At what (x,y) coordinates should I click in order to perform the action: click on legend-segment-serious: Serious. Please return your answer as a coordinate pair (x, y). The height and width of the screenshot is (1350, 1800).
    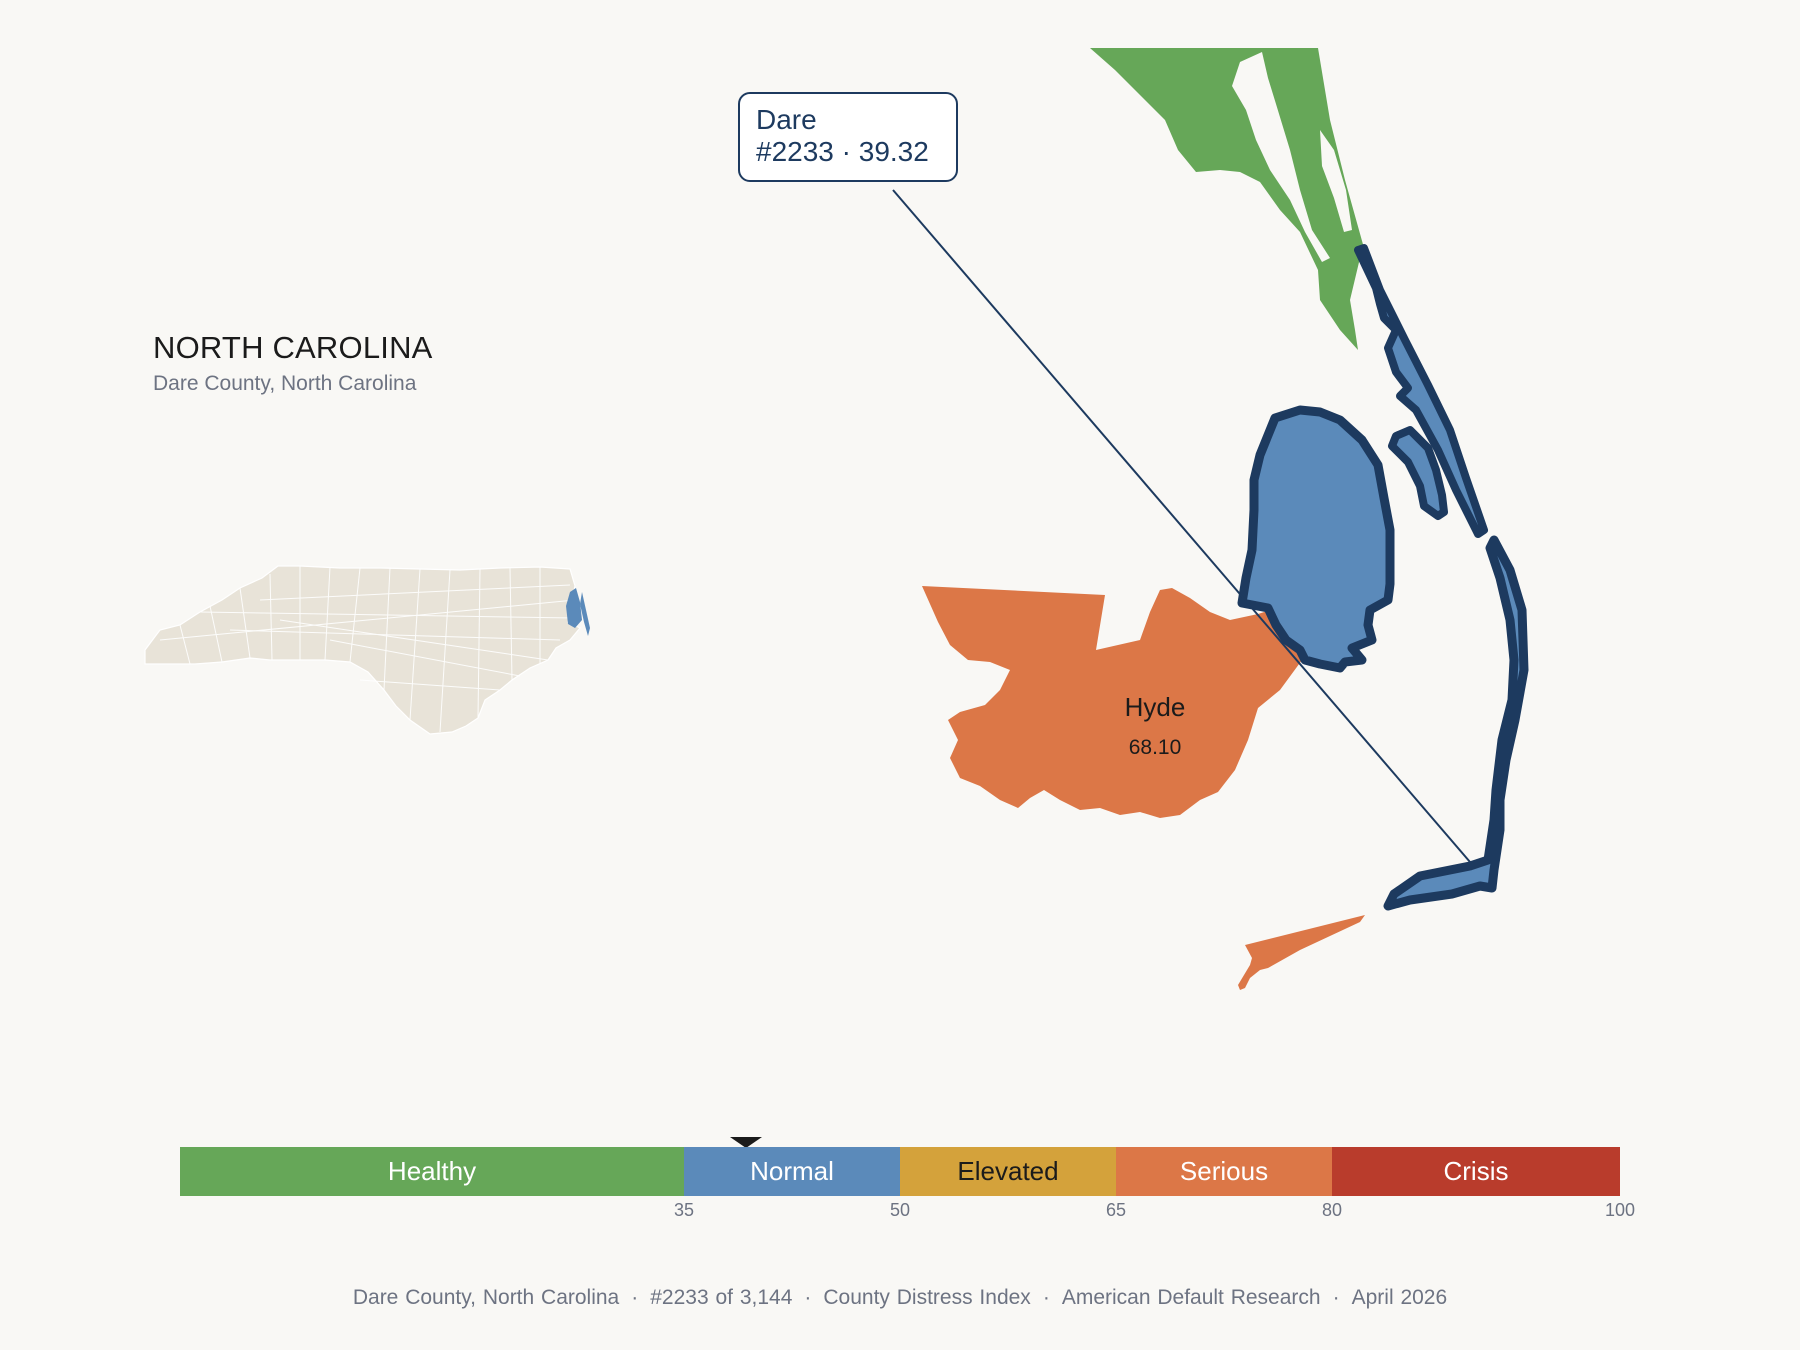
    Looking at the image, I should click on (1224, 1171).